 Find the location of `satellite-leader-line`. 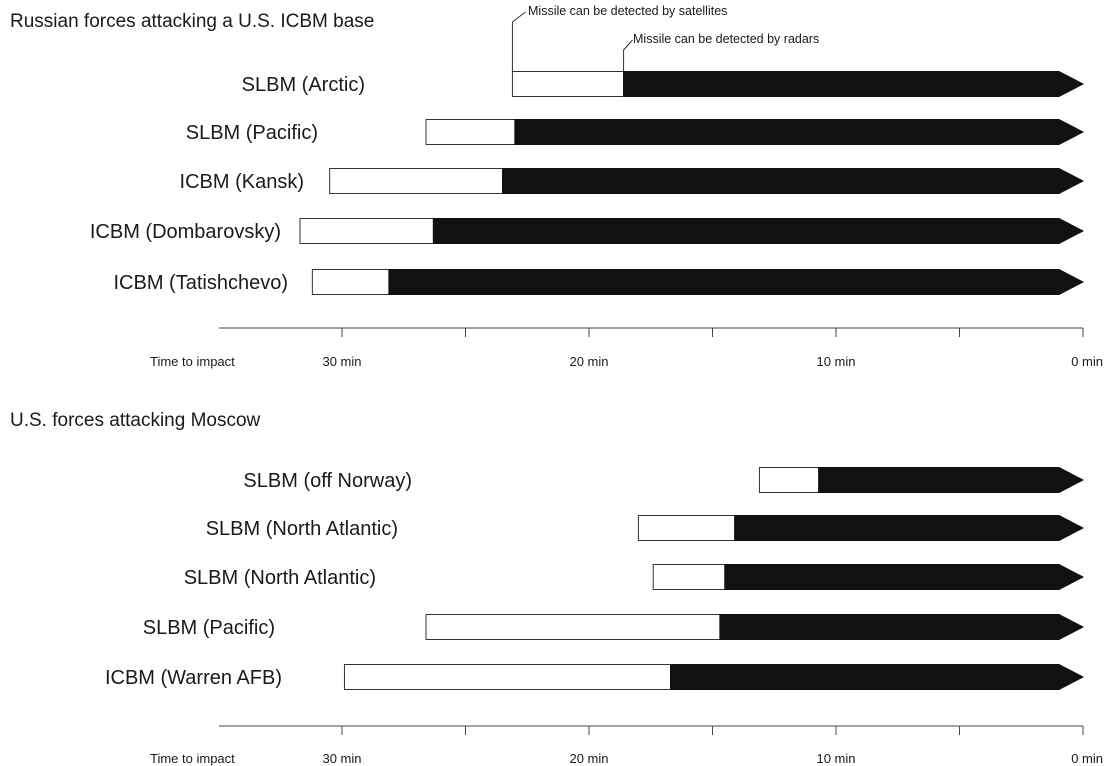

satellite-leader-line is located at coordinates (518, 41).